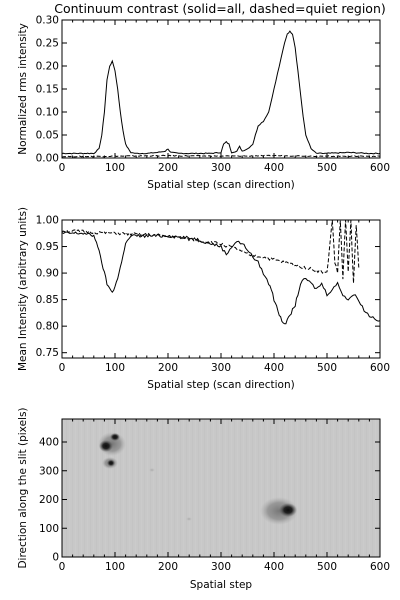 This screenshot has height=600, width=400. Describe the element at coordinates (106, 446) in the screenshot. I see `spot-group-umbra-a` at that location.